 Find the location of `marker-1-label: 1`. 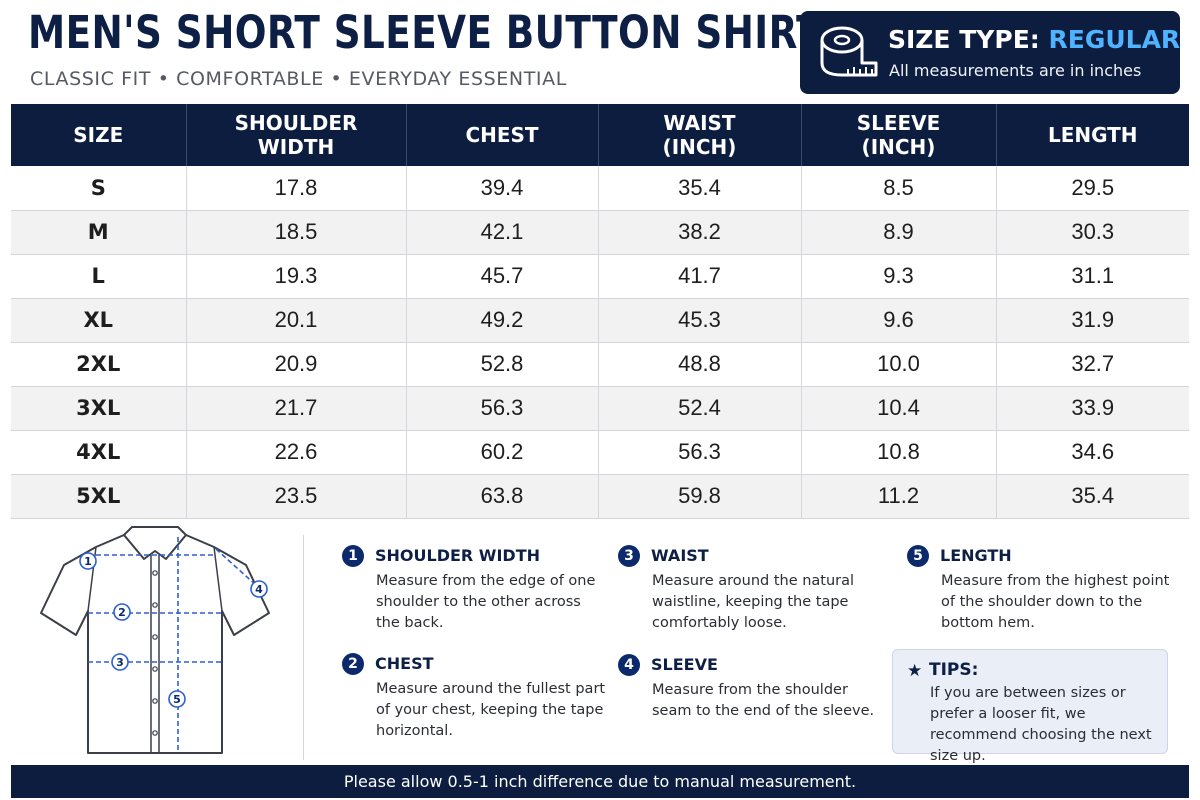

marker-1-label: 1 is located at coordinates (88, 561).